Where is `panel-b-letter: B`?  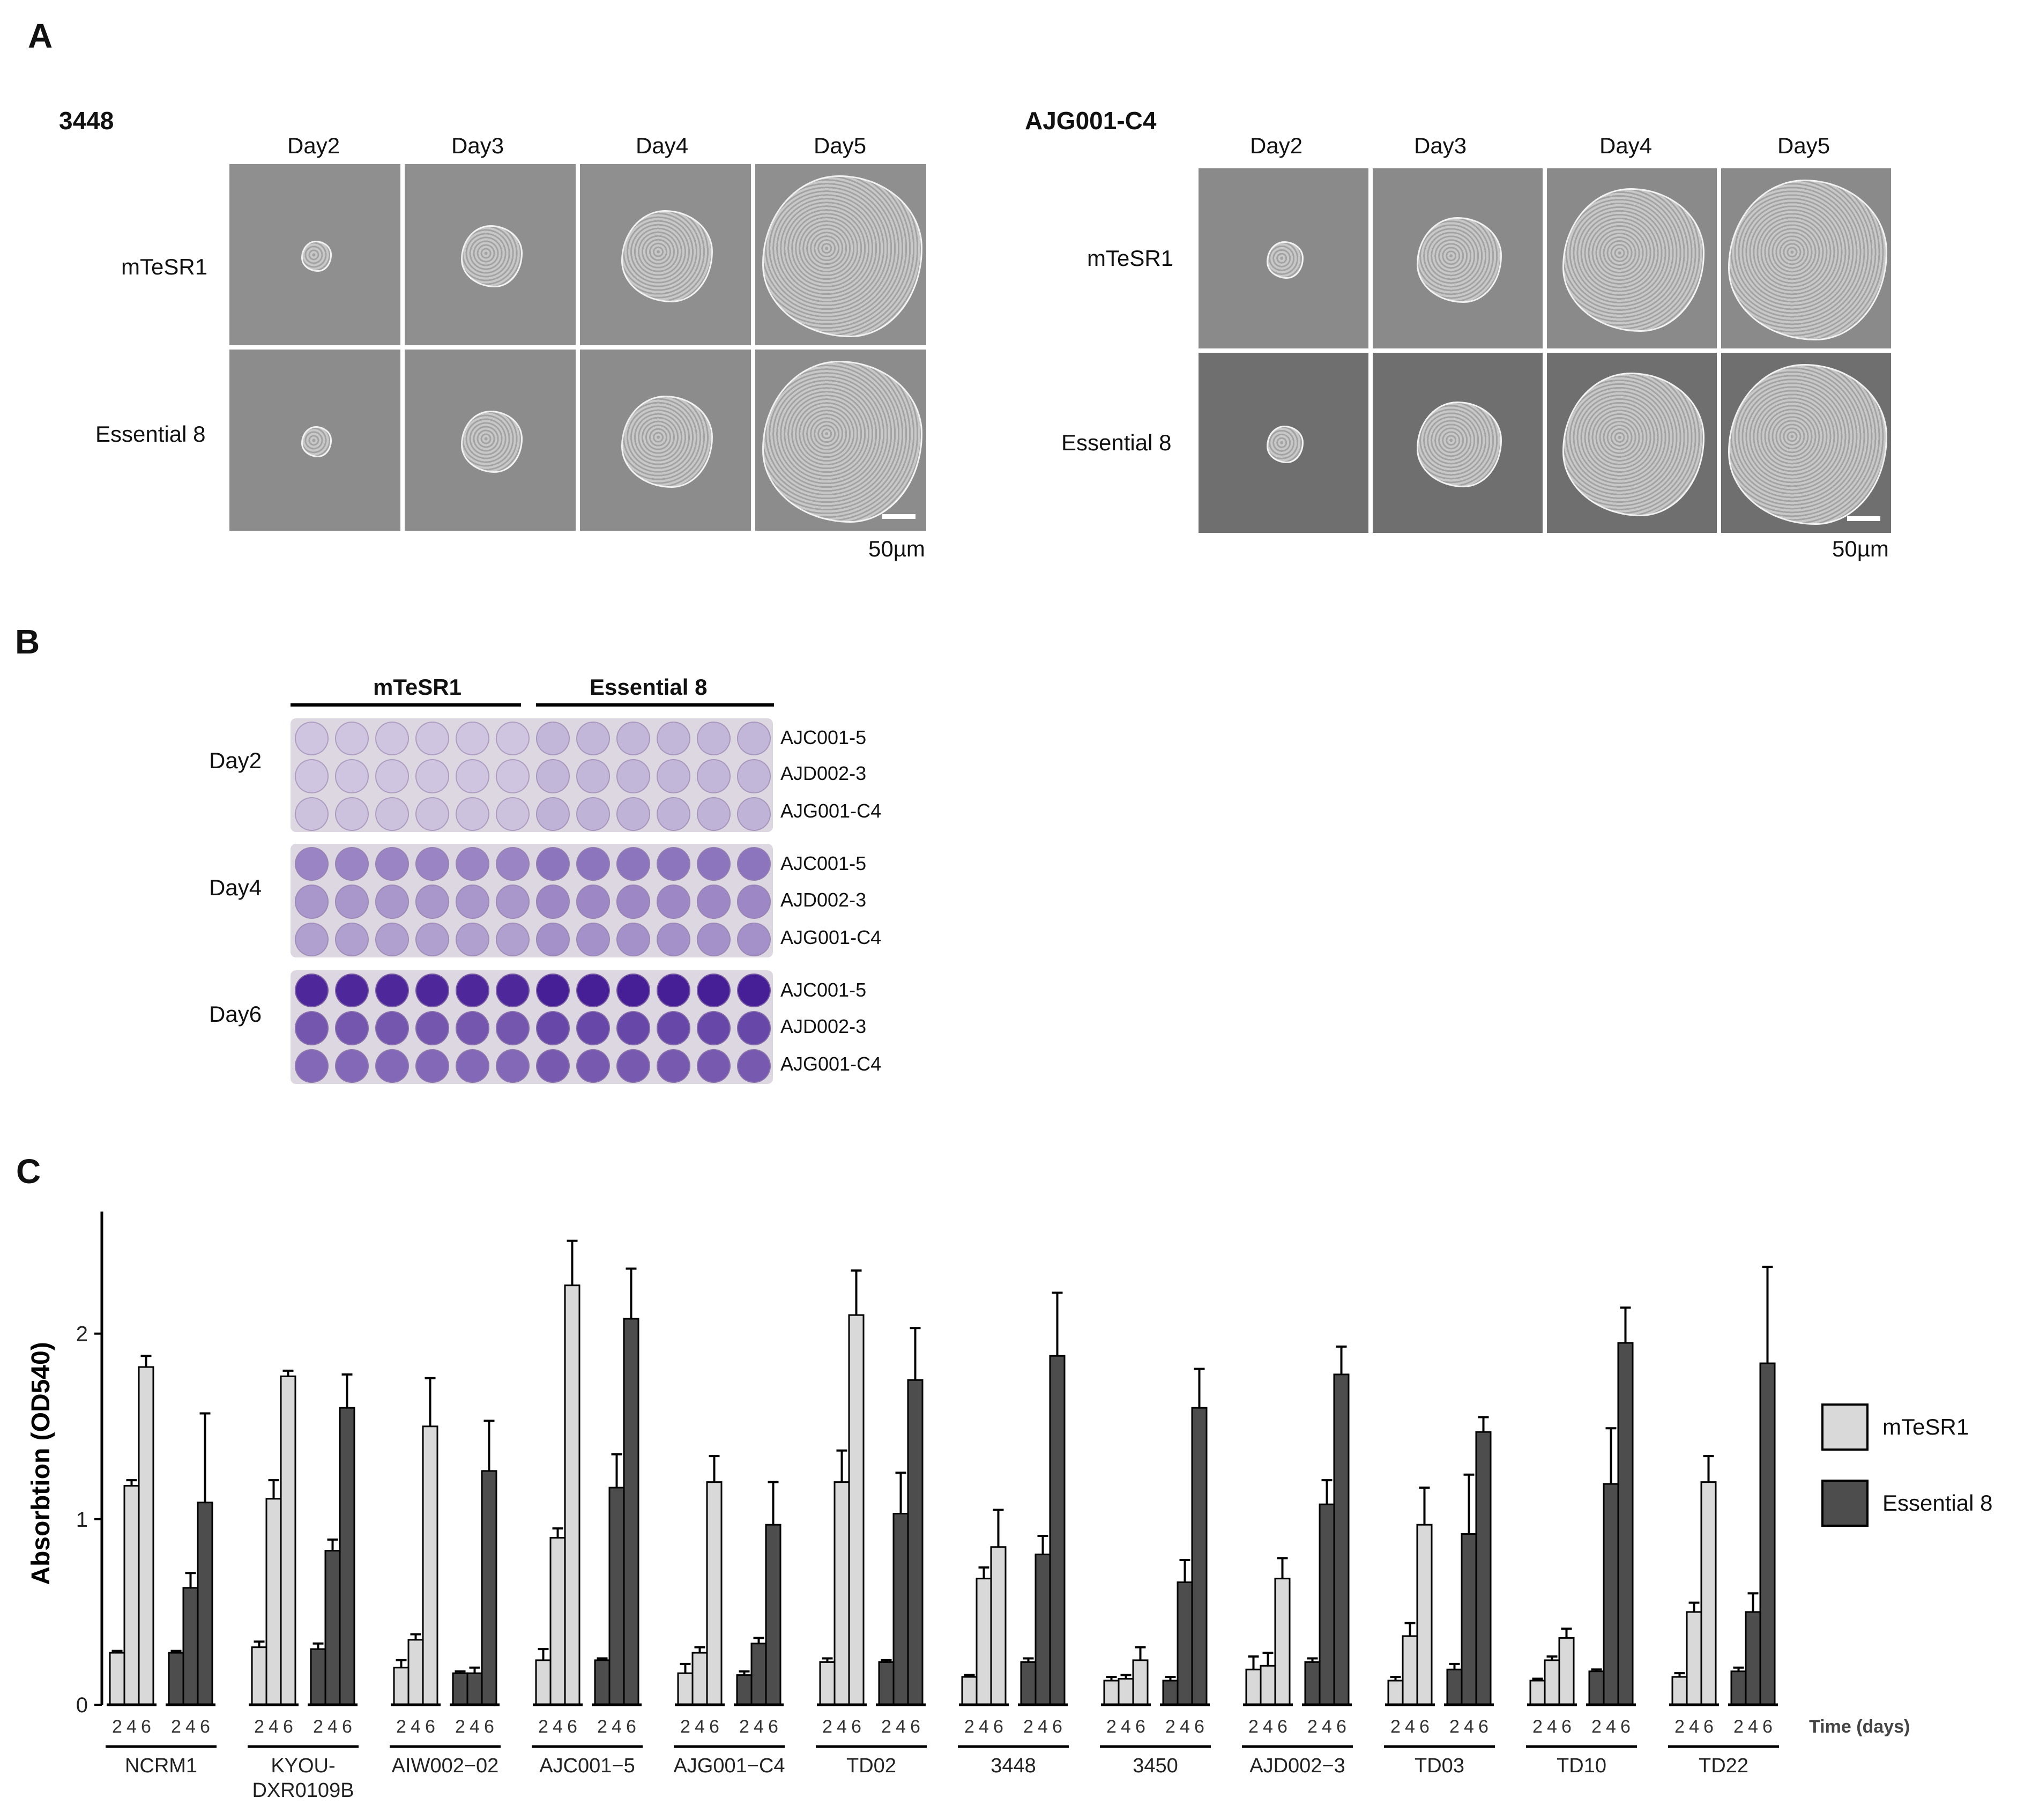 panel-b-letter: B is located at coordinates (27, 641).